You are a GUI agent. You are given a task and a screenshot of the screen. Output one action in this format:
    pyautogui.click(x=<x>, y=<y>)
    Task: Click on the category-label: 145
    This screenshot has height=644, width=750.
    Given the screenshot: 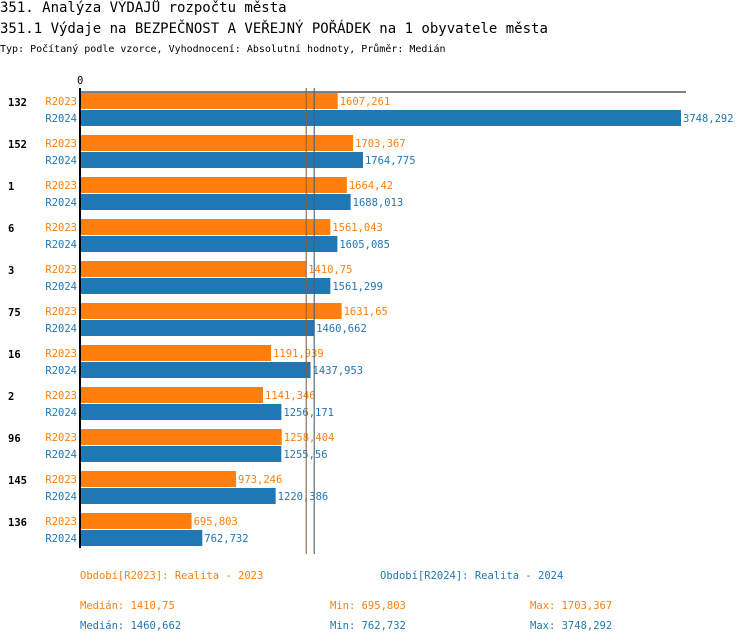 What is the action you would take?
    pyautogui.click(x=17, y=481)
    